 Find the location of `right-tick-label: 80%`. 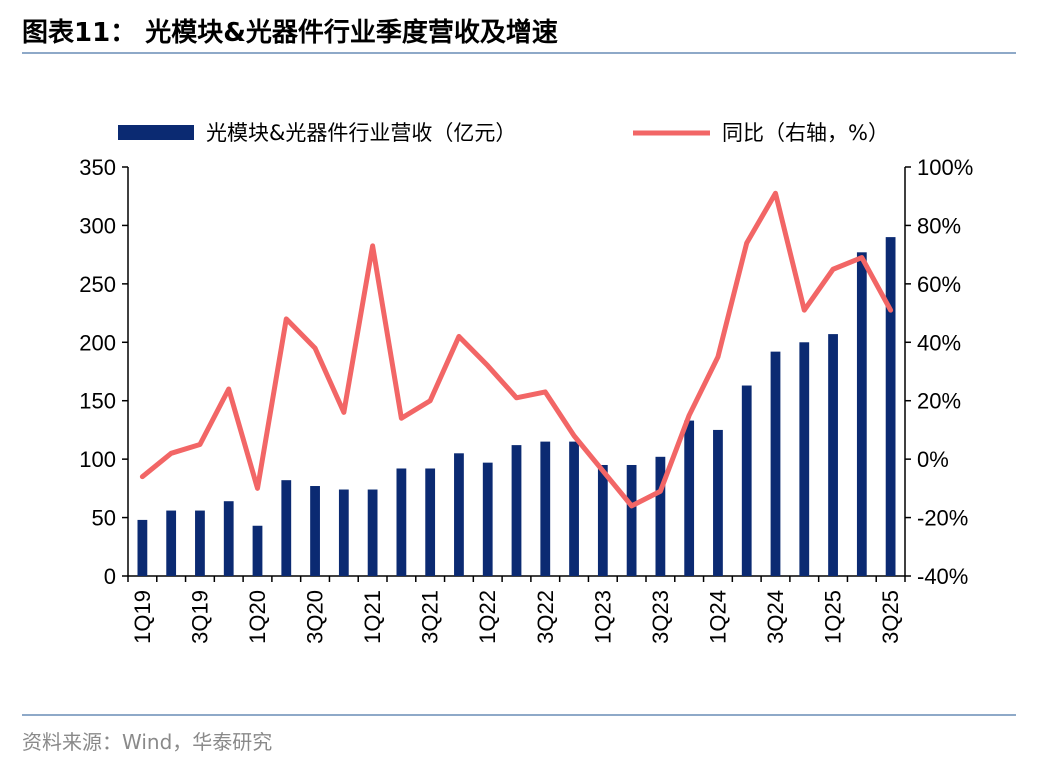

right-tick-label: 80% is located at coordinates (939, 225).